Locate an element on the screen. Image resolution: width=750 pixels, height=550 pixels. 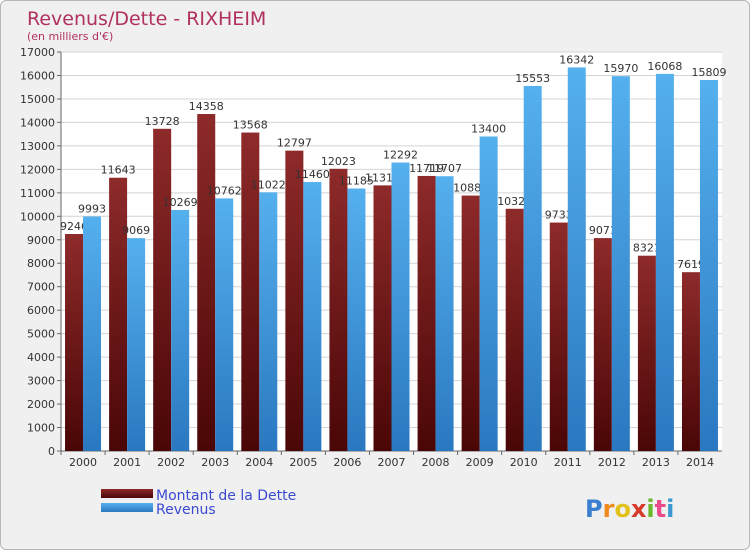
data-label-revenue: 10762 is located at coordinates (224, 190).